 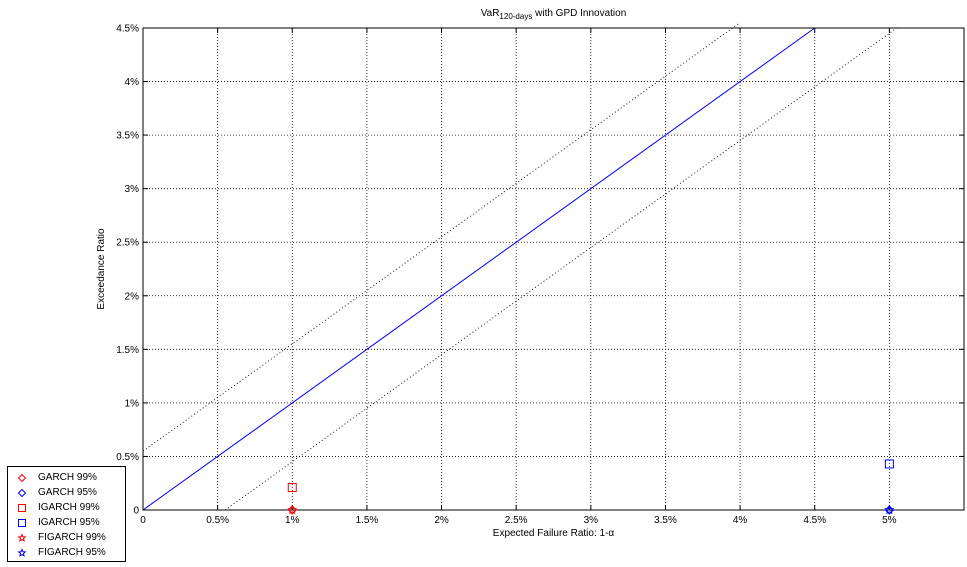 I want to click on x-tick-label: 1%, so click(x=292, y=520).